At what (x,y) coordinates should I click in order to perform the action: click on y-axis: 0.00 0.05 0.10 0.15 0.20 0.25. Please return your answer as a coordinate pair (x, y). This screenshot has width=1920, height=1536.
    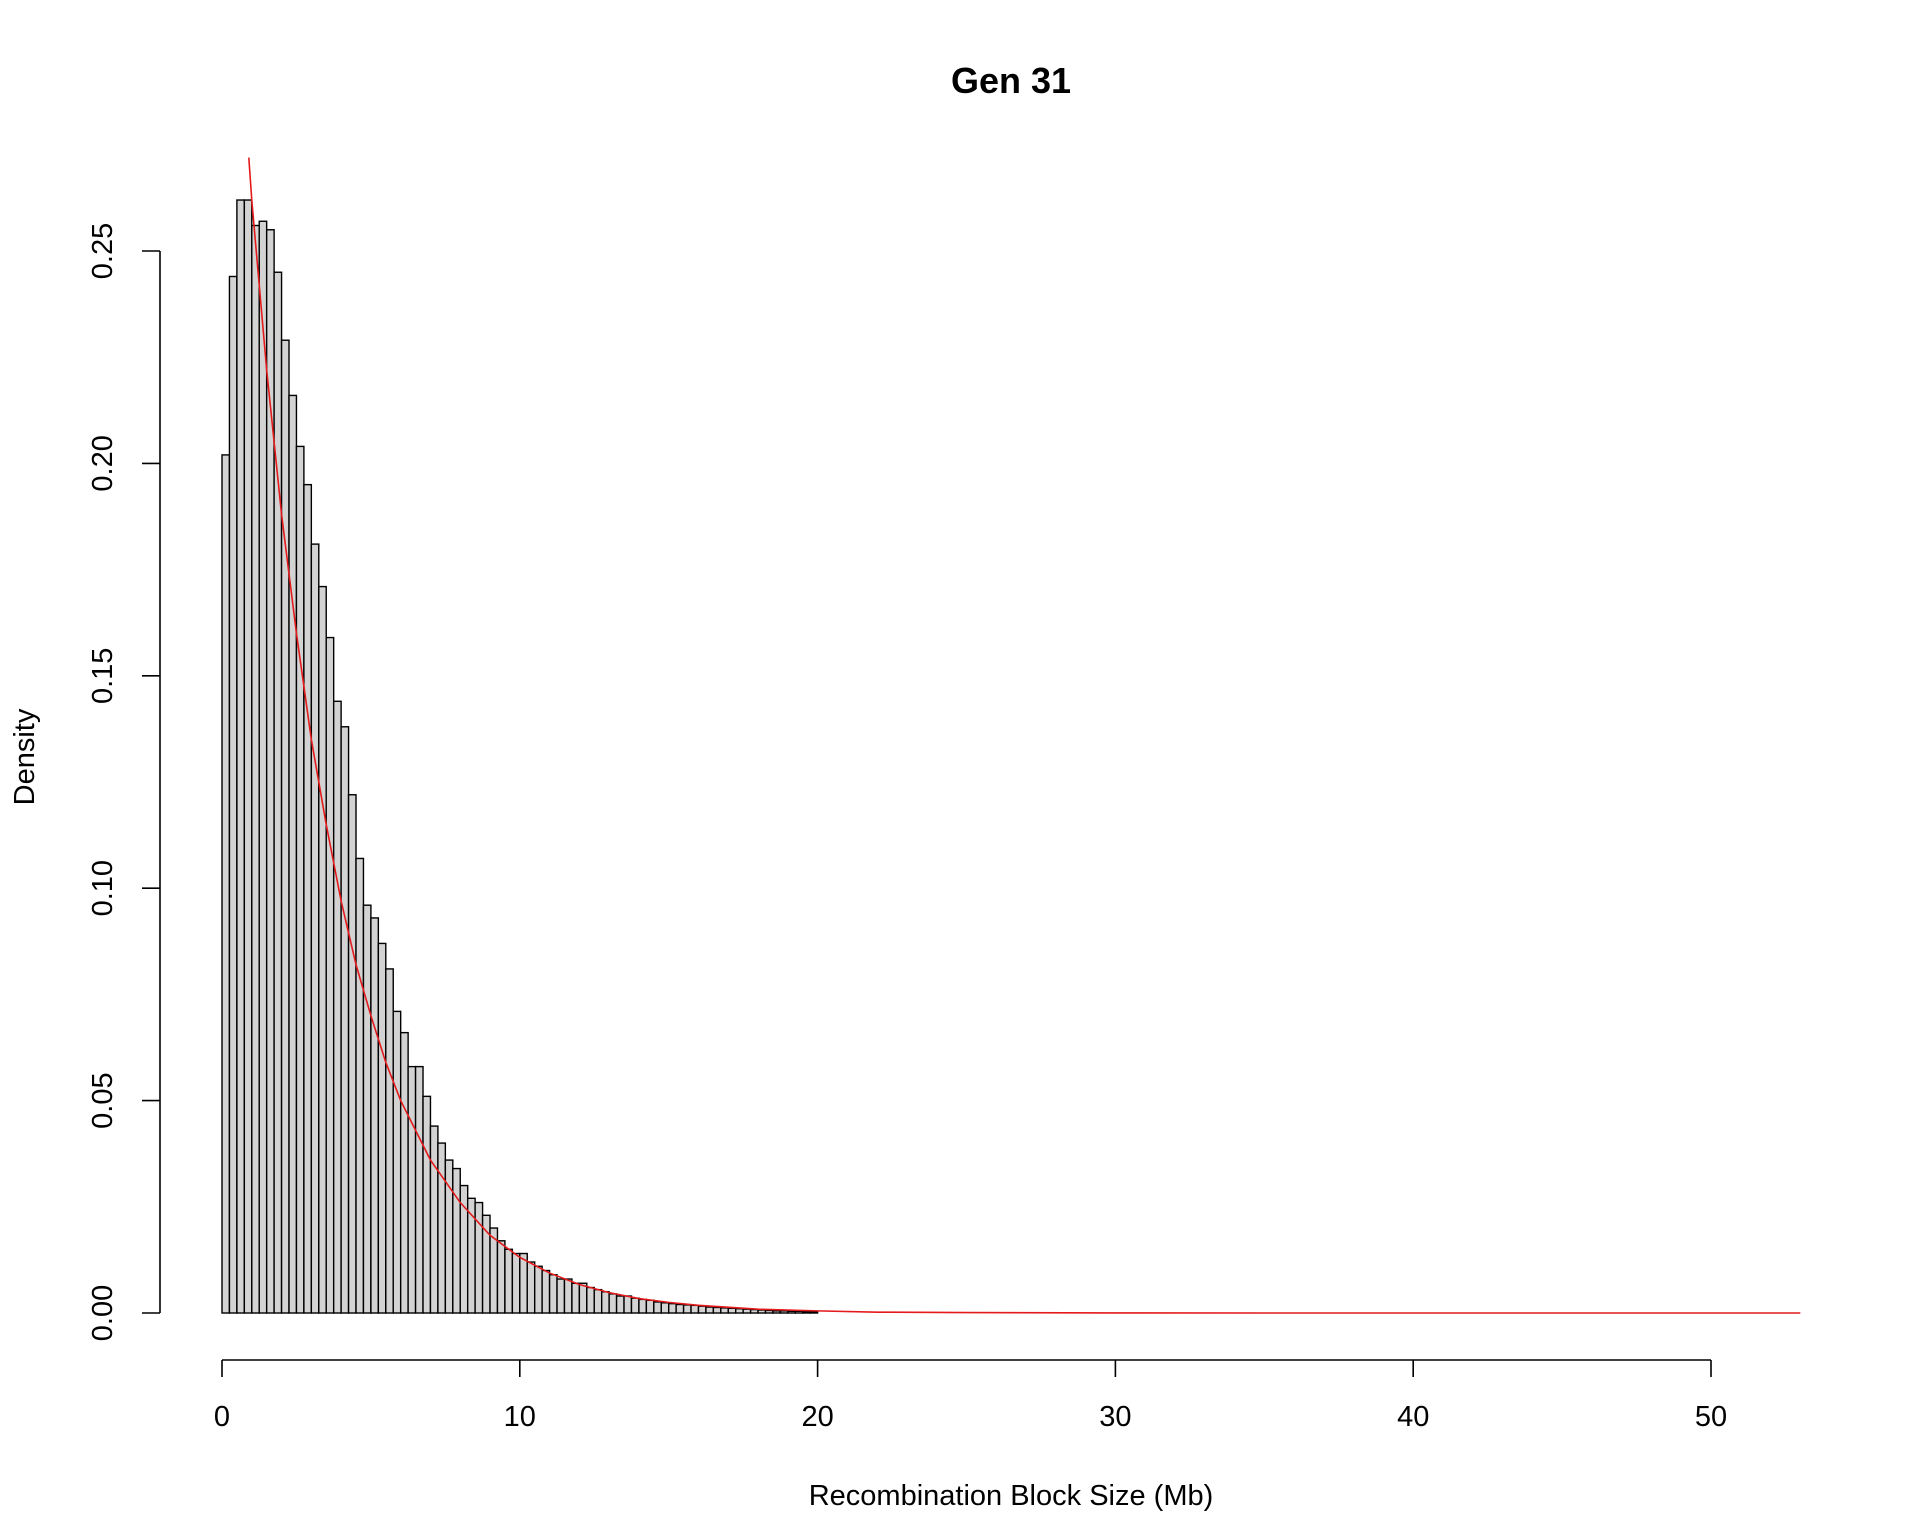
    Looking at the image, I should click on (124, 782).